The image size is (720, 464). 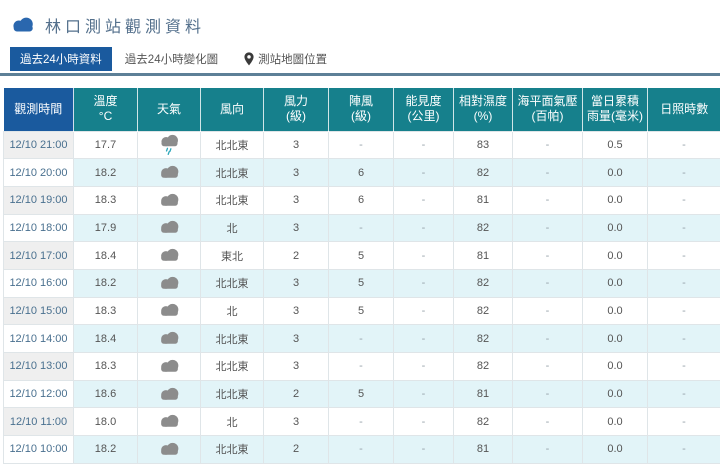 I want to click on cell-wind_dir: 北, so click(x=232, y=311).